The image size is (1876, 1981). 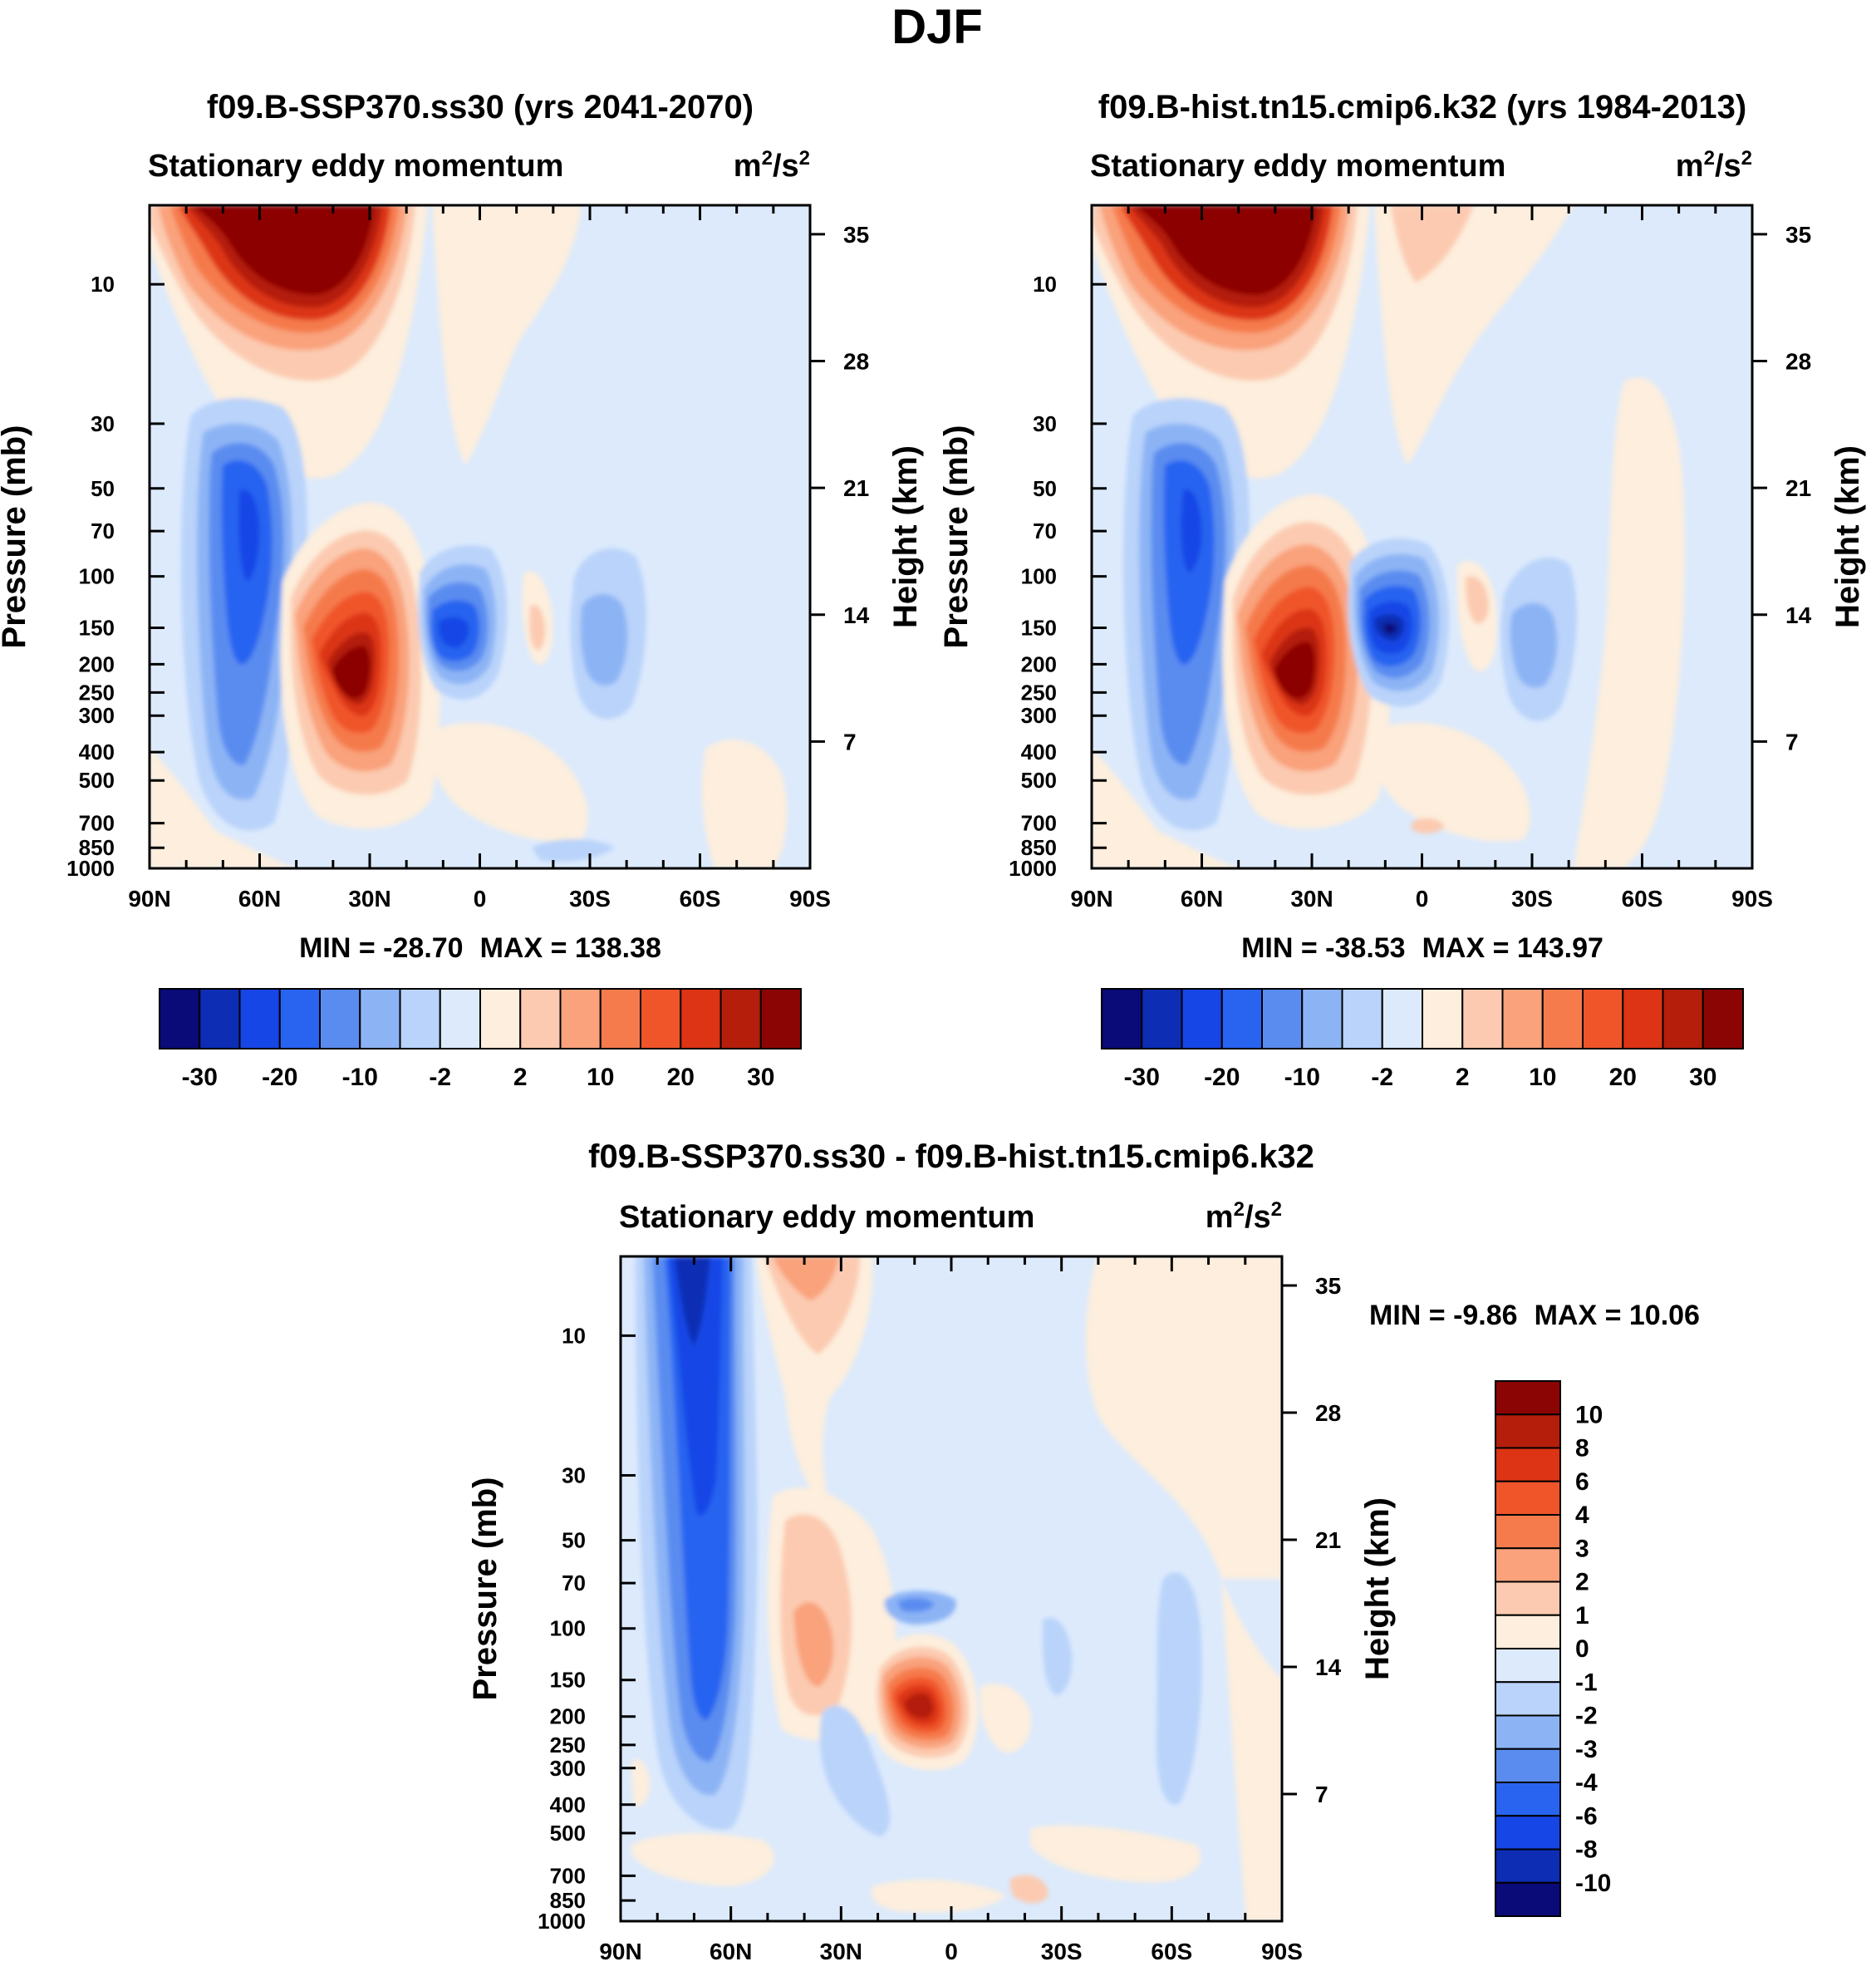 I want to click on p1-lower-pos, so click(x=224, y=808).